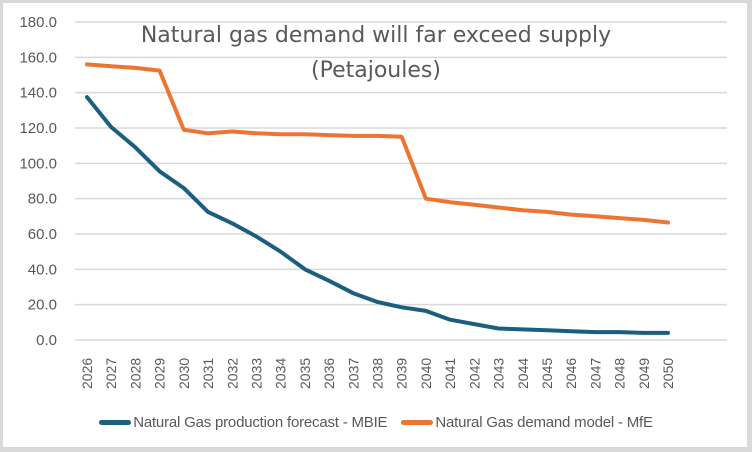 The width and height of the screenshot is (752, 452). I want to click on y-tick-label: 120.0, so click(38, 128).